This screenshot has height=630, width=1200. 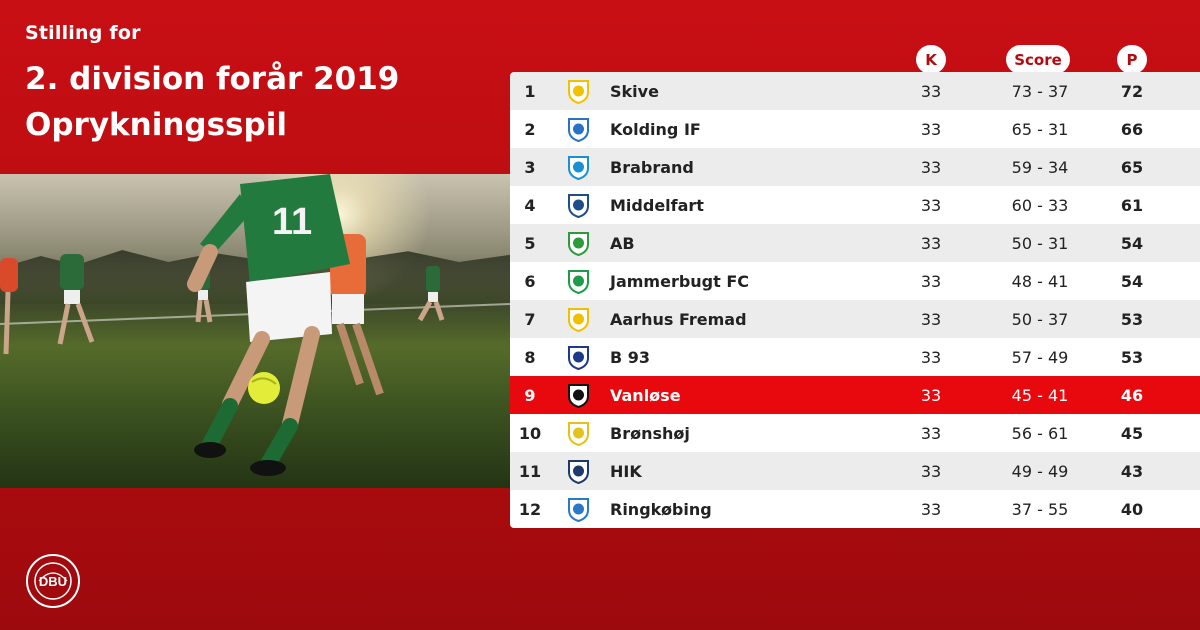 I want to click on table-row: 2 Kolding IF 33 65 - 31 66, so click(x=855, y=129).